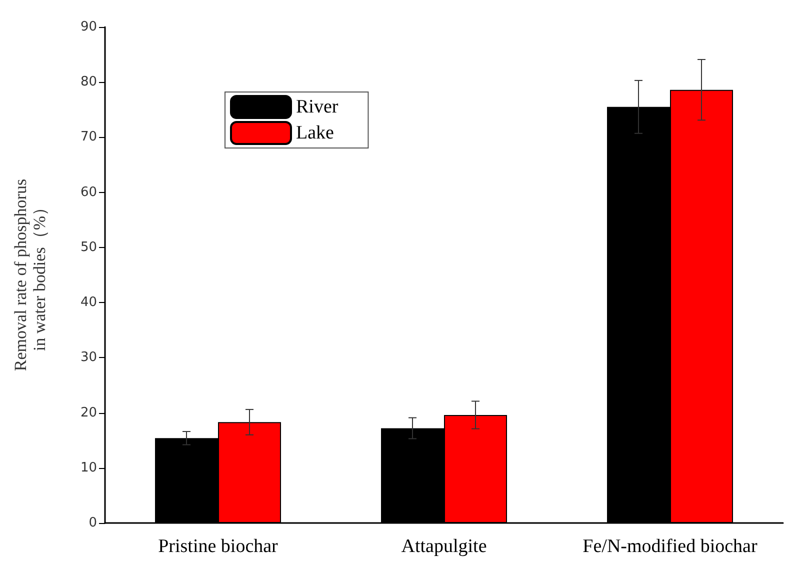 The image size is (794, 566). Describe the element at coordinates (88, 82) in the screenshot. I see `y-tick-label: 80` at that location.